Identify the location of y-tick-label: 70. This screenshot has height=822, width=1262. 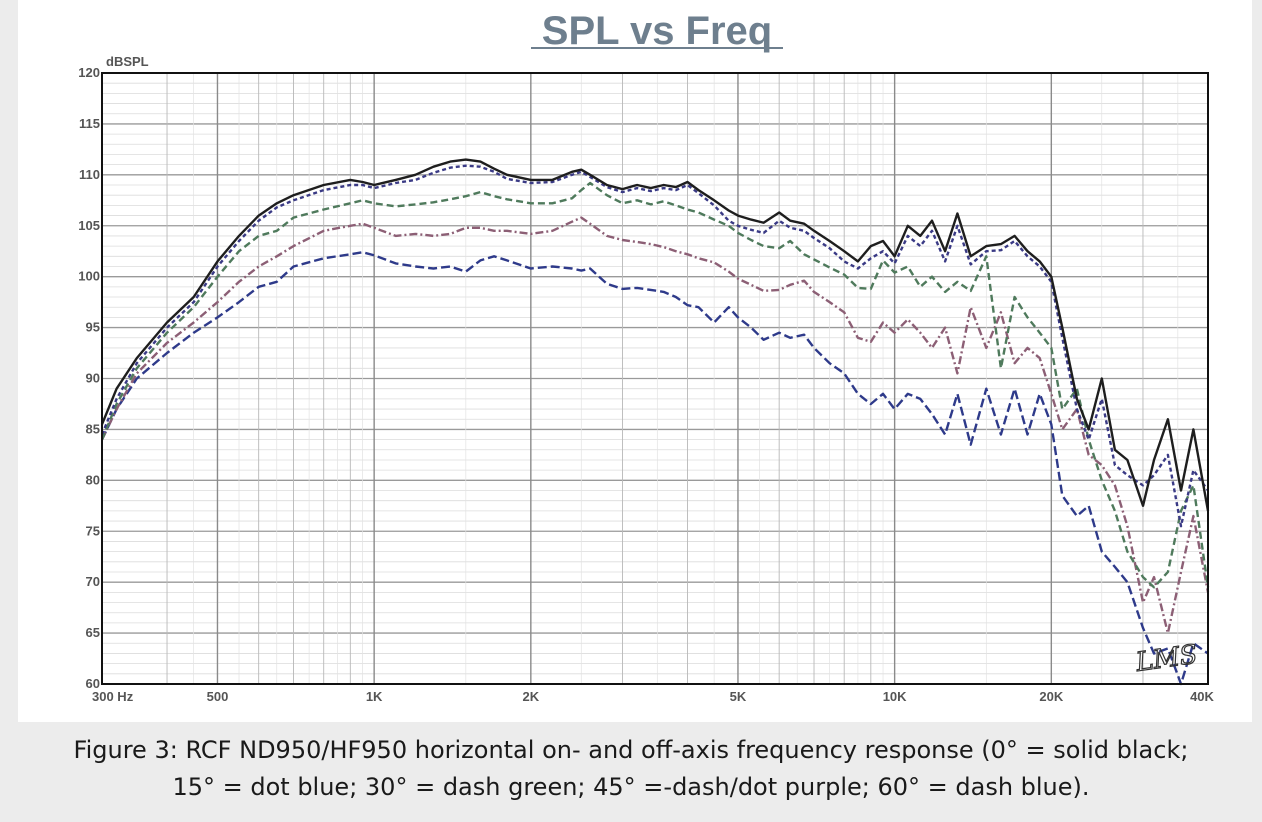
(93, 581).